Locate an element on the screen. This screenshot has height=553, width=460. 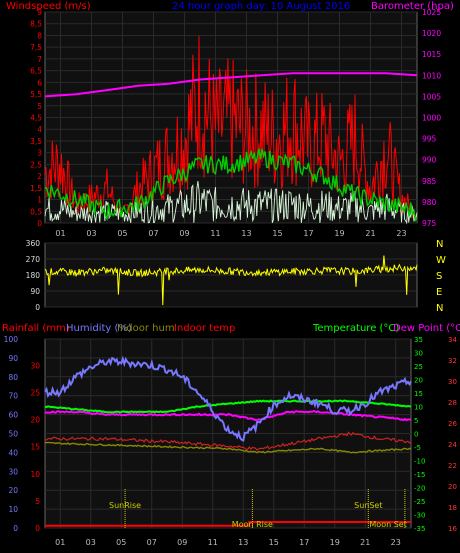
y-tick-label-windspeed: 2 is located at coordinates (39, 176).